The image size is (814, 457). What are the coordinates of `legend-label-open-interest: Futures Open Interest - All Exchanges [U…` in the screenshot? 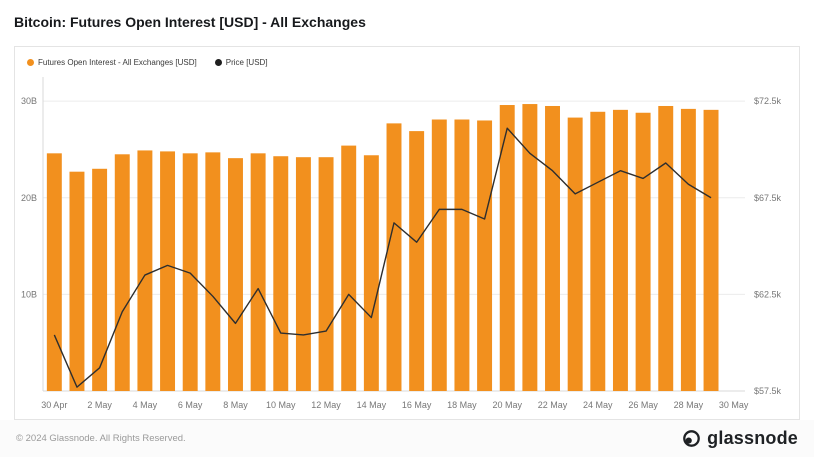 It's located at (117, 62).